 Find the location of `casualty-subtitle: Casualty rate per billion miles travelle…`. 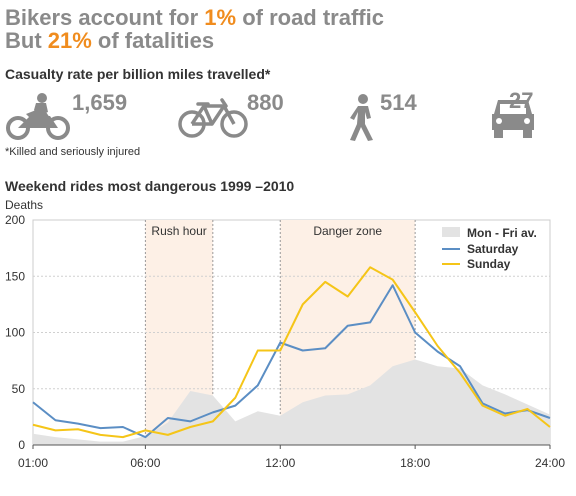

casualty-subtitle: Casualty rate per billion miles travelle… is located at coordinates (138, 74).